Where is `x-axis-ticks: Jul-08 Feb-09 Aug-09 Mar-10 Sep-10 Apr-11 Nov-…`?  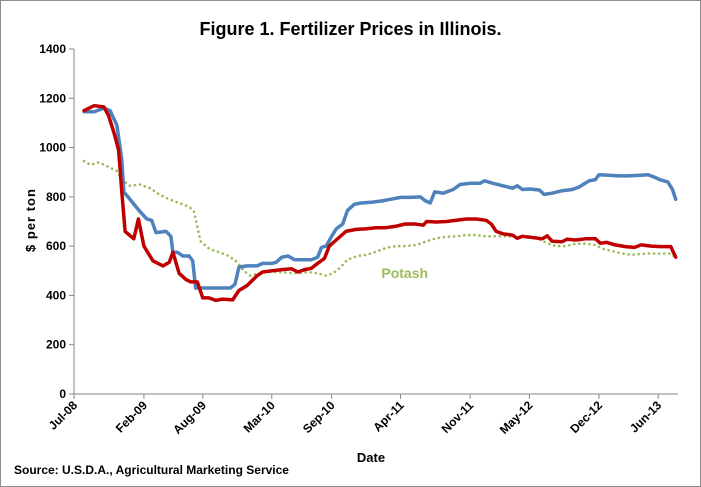
x-axis-ticks: Jul-08 Feb-09 Aug-09 Mar-10 Sep-10 Apr-11 Nov-… is located at coordinates (355, 415).